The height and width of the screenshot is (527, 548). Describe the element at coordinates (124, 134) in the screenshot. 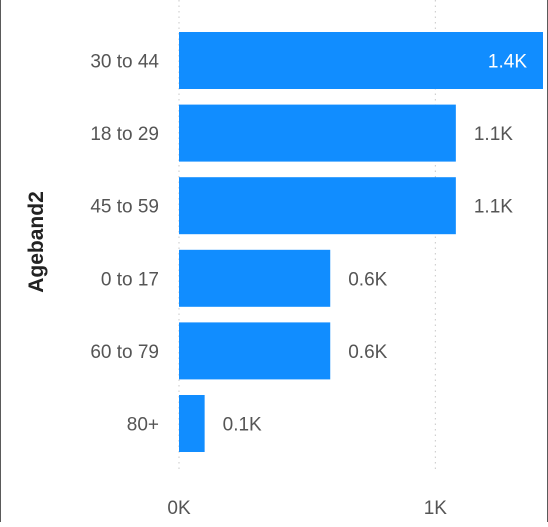

I see `category-label-1: 18 to 29` at that location.